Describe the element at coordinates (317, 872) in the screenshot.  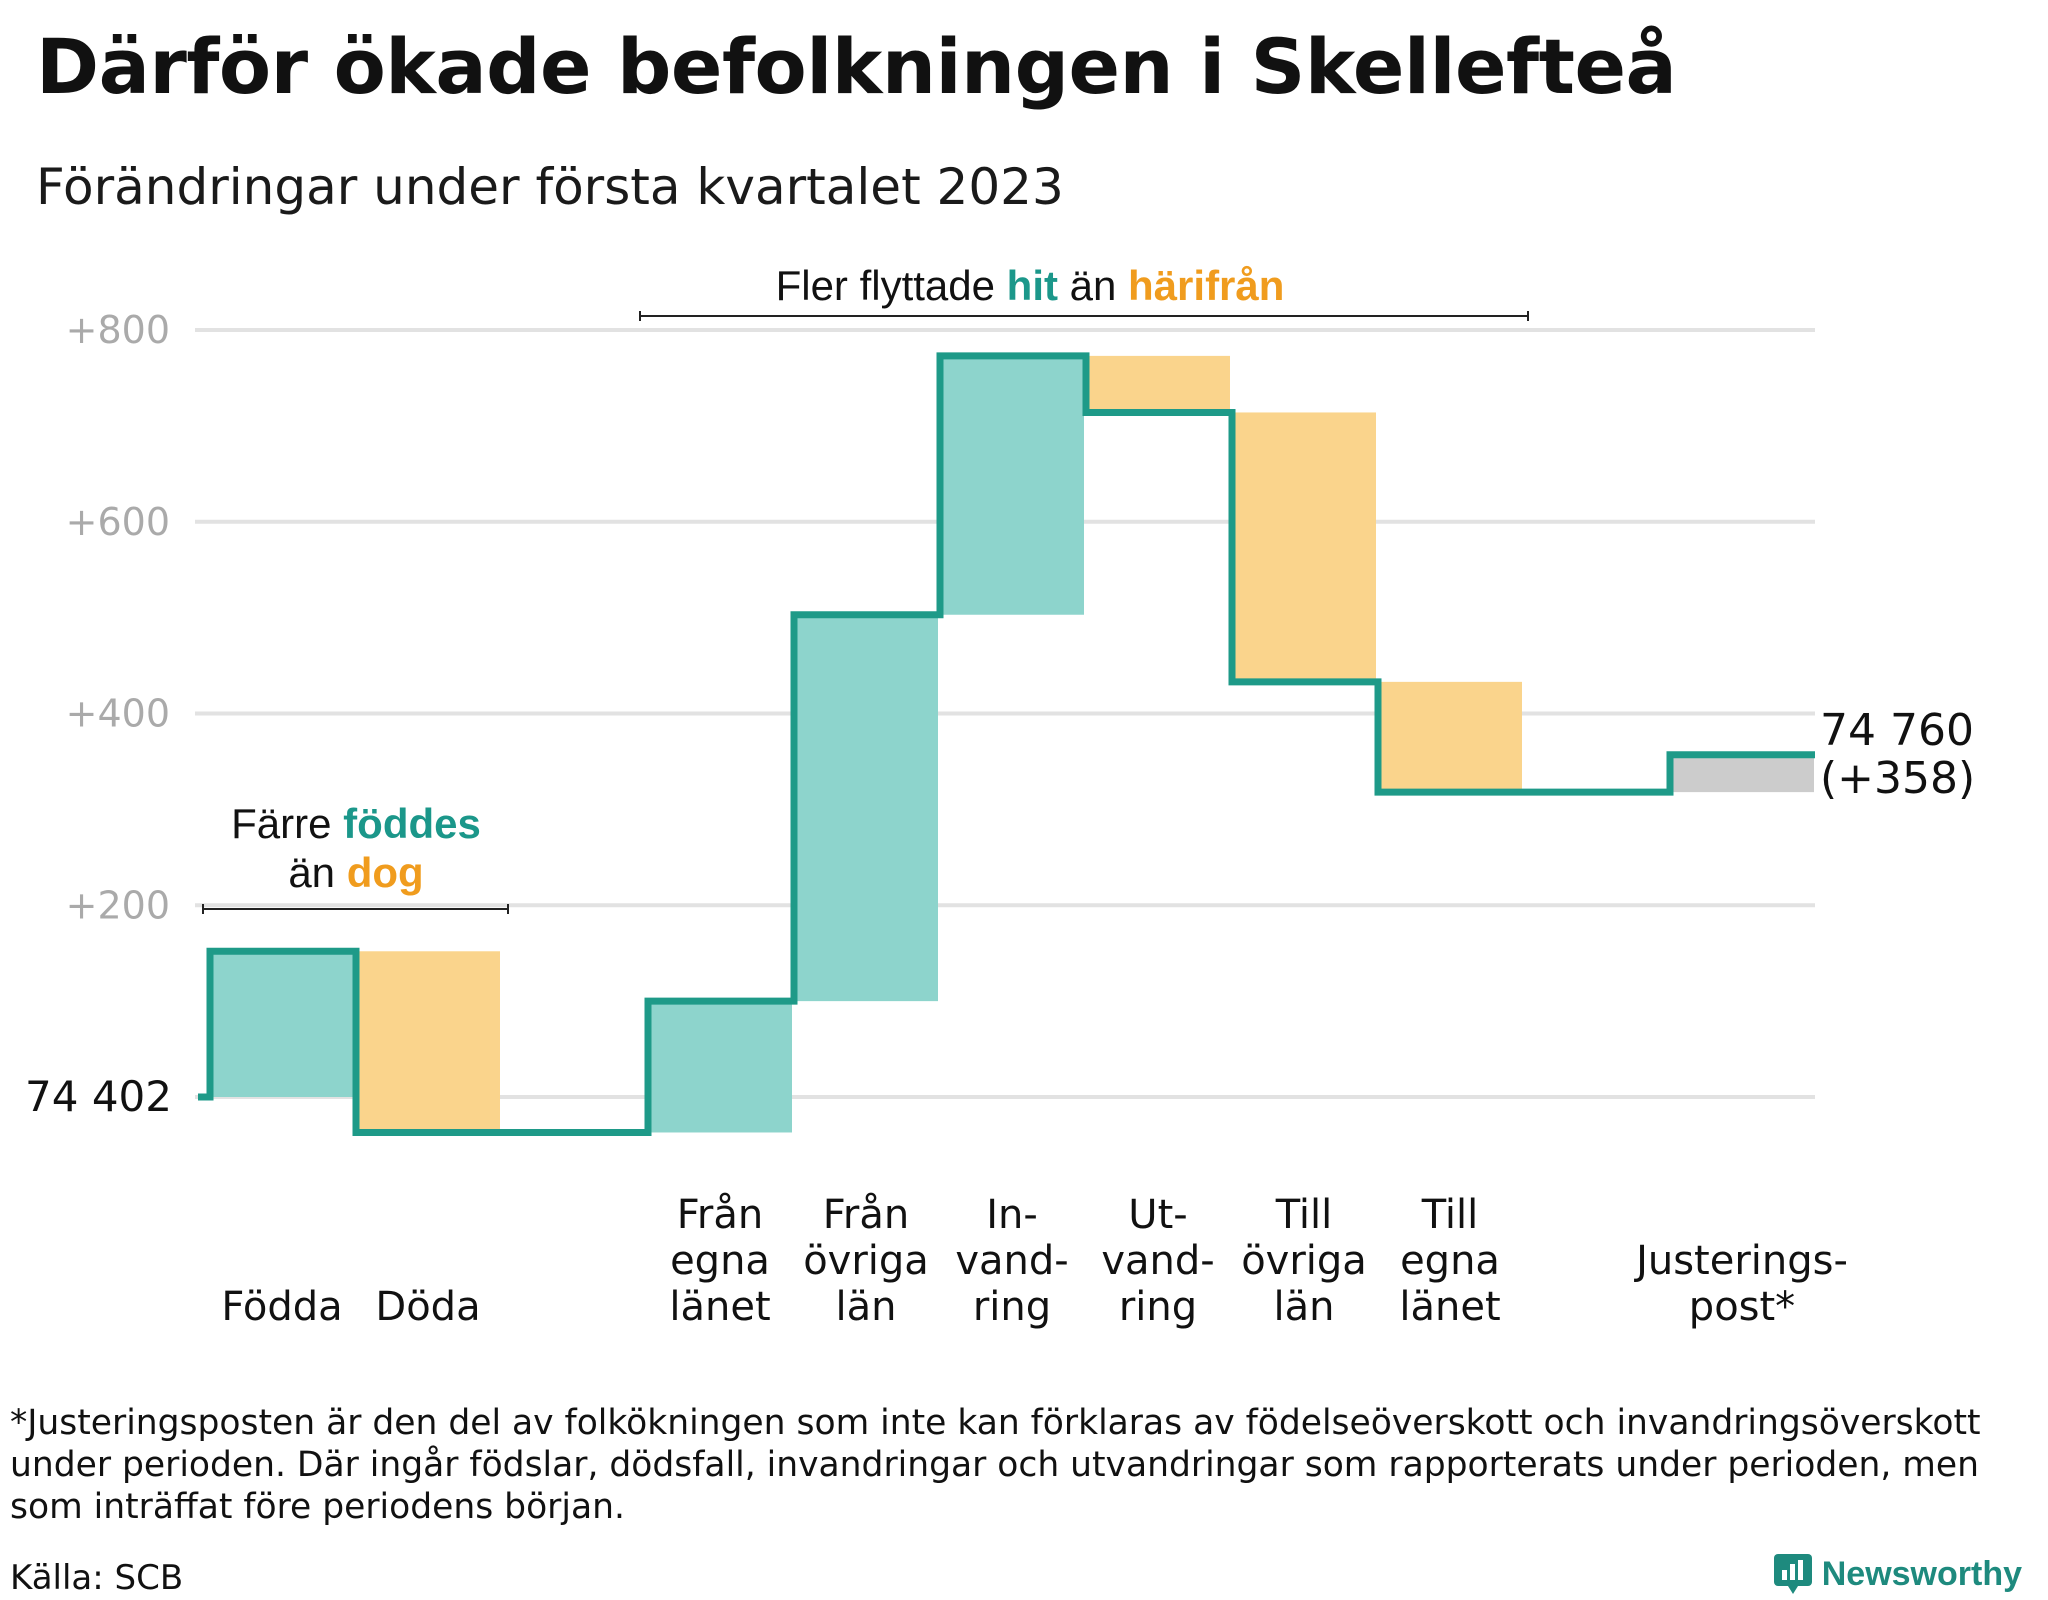
I see `births-annotation-line2-part: än` at that location.